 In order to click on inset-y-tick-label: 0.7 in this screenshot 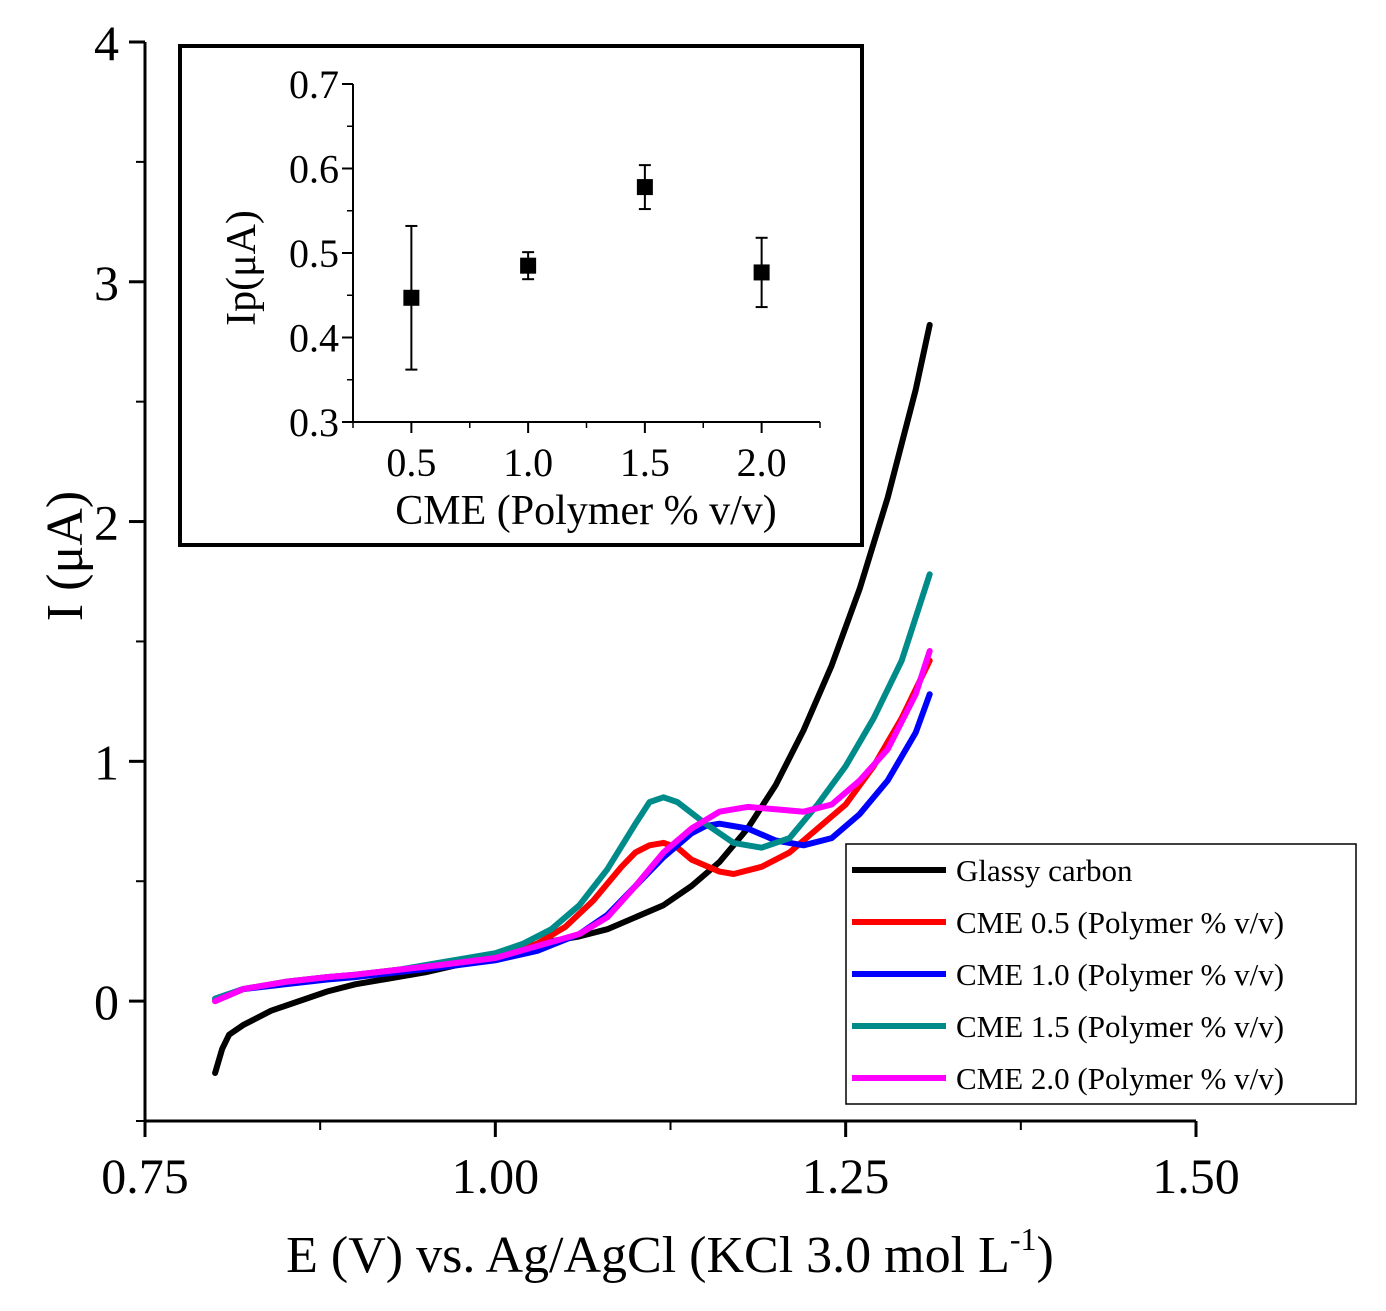, I will do `click(314, 84)`.